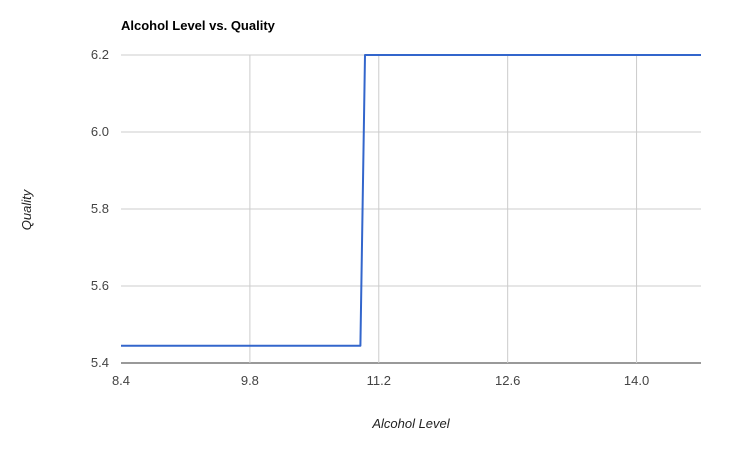 The width and height of the screenshot is (731, 452). What do you see at coordinates (100, 362) in the screenshot?
I see `y-tick-label: 5.4` at bounding box center [100, 362].